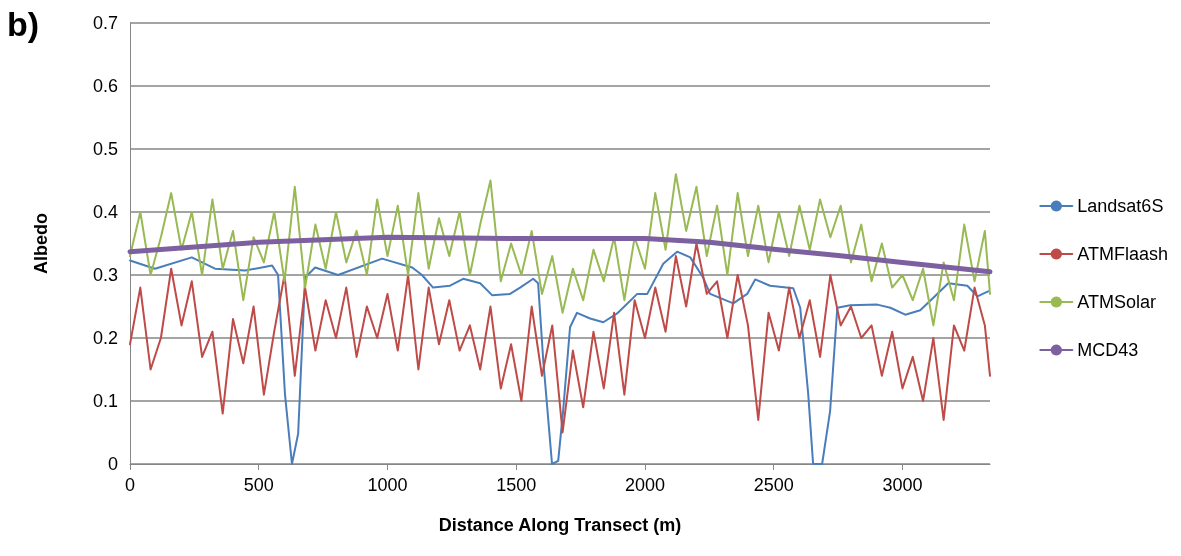 This screenshot has width=1181, height=556. Describe the element at coordinates (1116, 302) in the screenshot. I see `legend-label: ATMSolar` at that location.